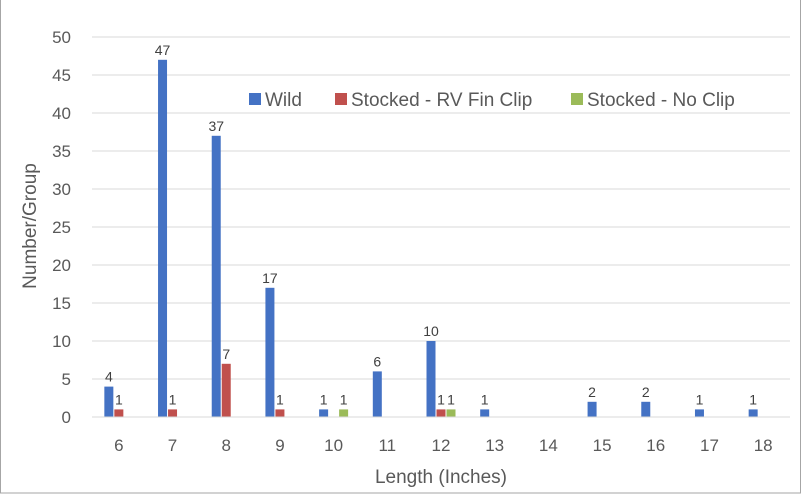 The width and height of the screenshot is (809, 494). What do you see at coordinates (61, 113) in the screenshot?
I see `y-tick-label: 40` at bounding box center [61, 113].